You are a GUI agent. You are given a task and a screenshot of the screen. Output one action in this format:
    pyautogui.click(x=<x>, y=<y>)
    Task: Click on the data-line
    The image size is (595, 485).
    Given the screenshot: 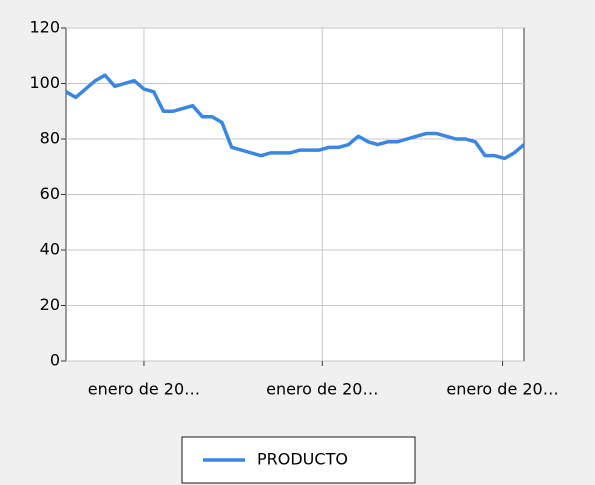 What is the action you would take?
    pyautogui.click(x=295, y=117)
    